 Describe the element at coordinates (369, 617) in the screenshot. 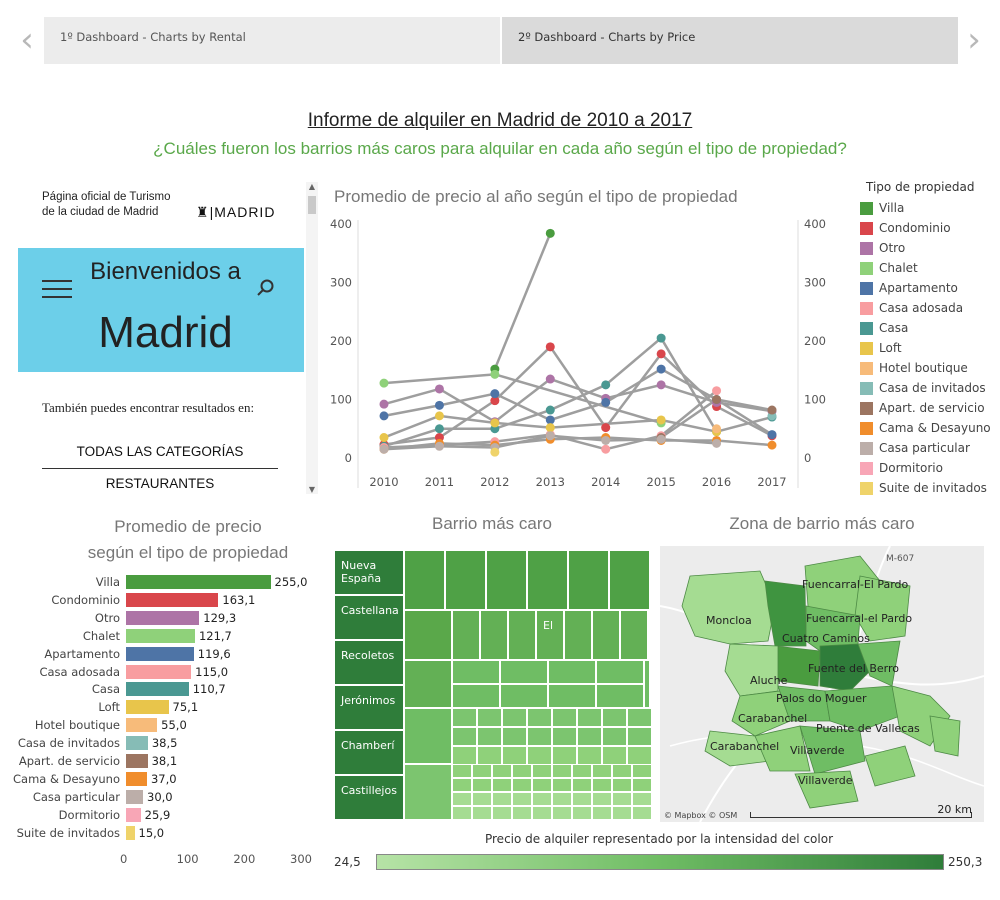

I see `treemap-cell-castellana: Castellana` at that location.